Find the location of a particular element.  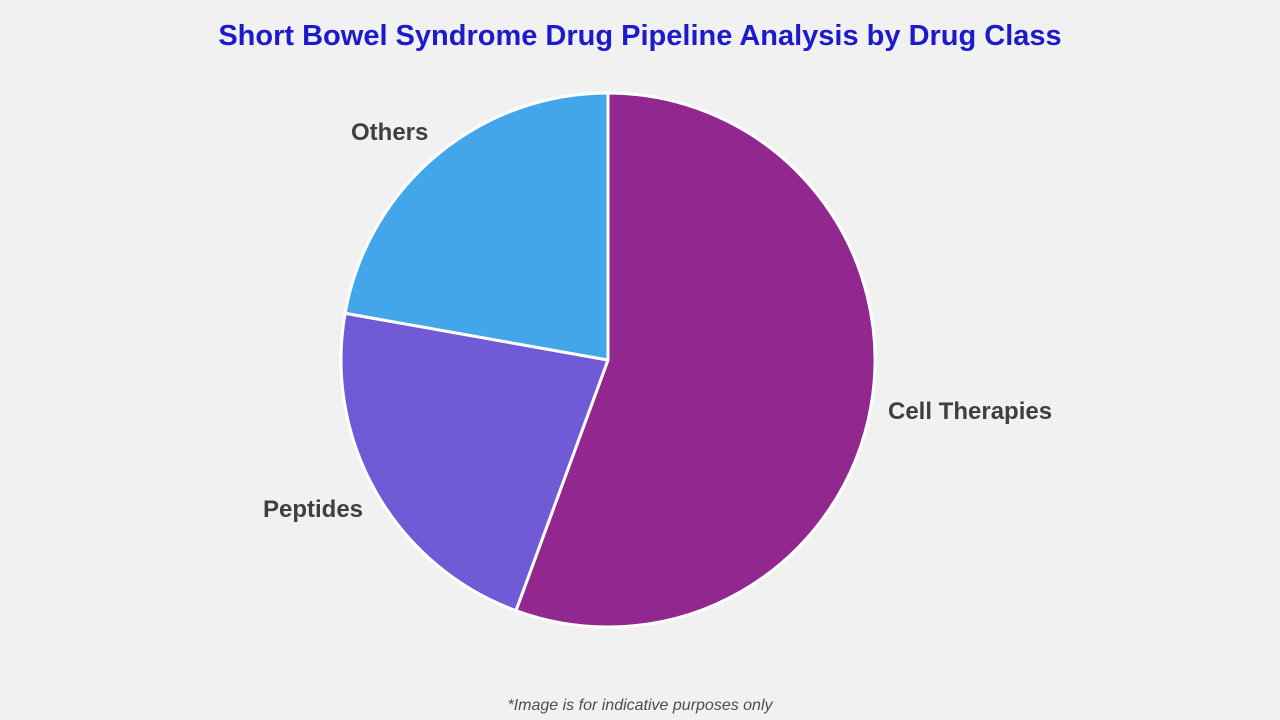

pie-slice-others is located at coordinates (476, 226).